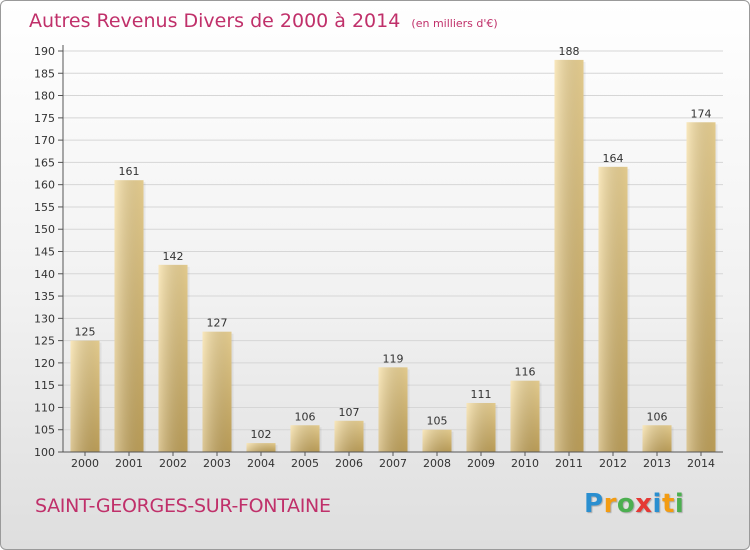 The height and width of the screenshot is (550, 750). I want to click on bar-value-label: 119, so click(393, 358).